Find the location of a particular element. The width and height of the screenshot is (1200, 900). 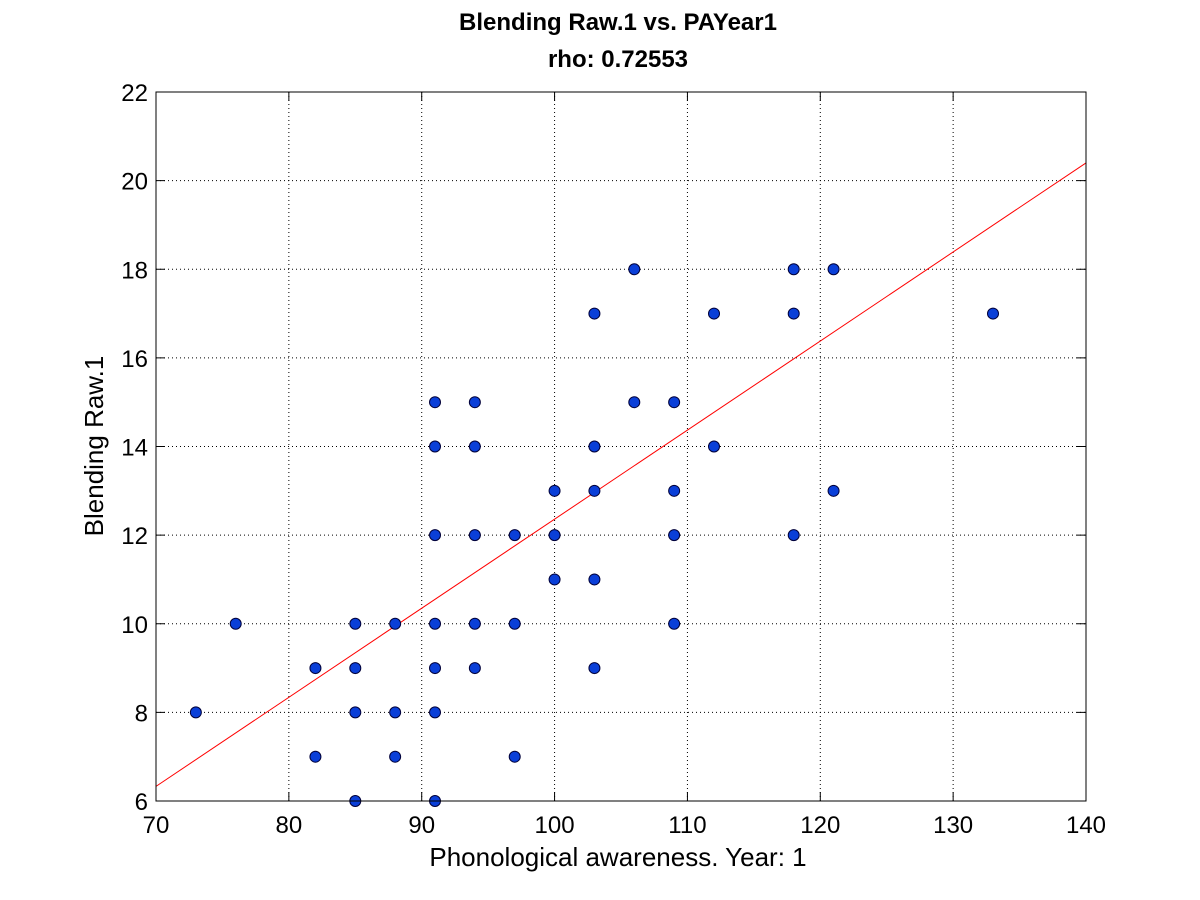

x-tick-label: 110 is located at coordinates (687, 825).